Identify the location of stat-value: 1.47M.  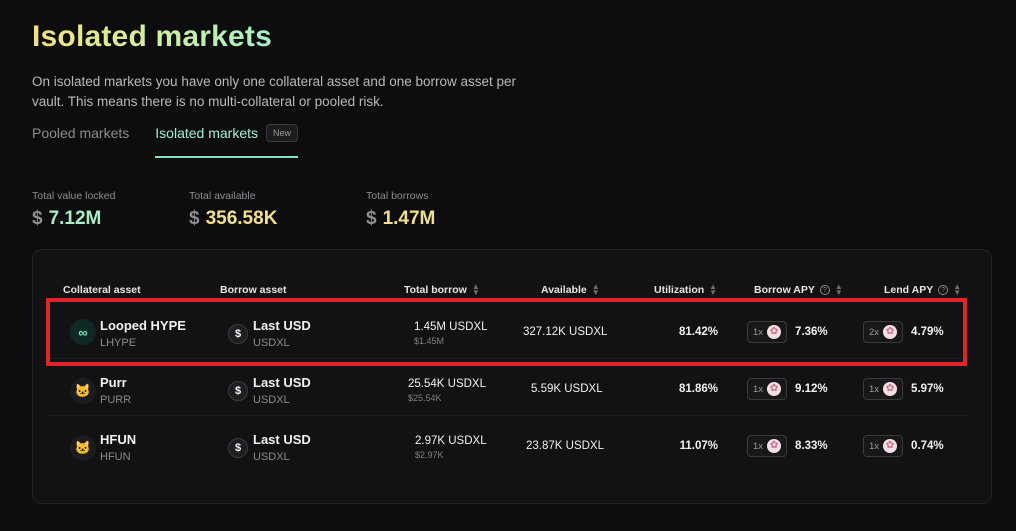
(409, 218).